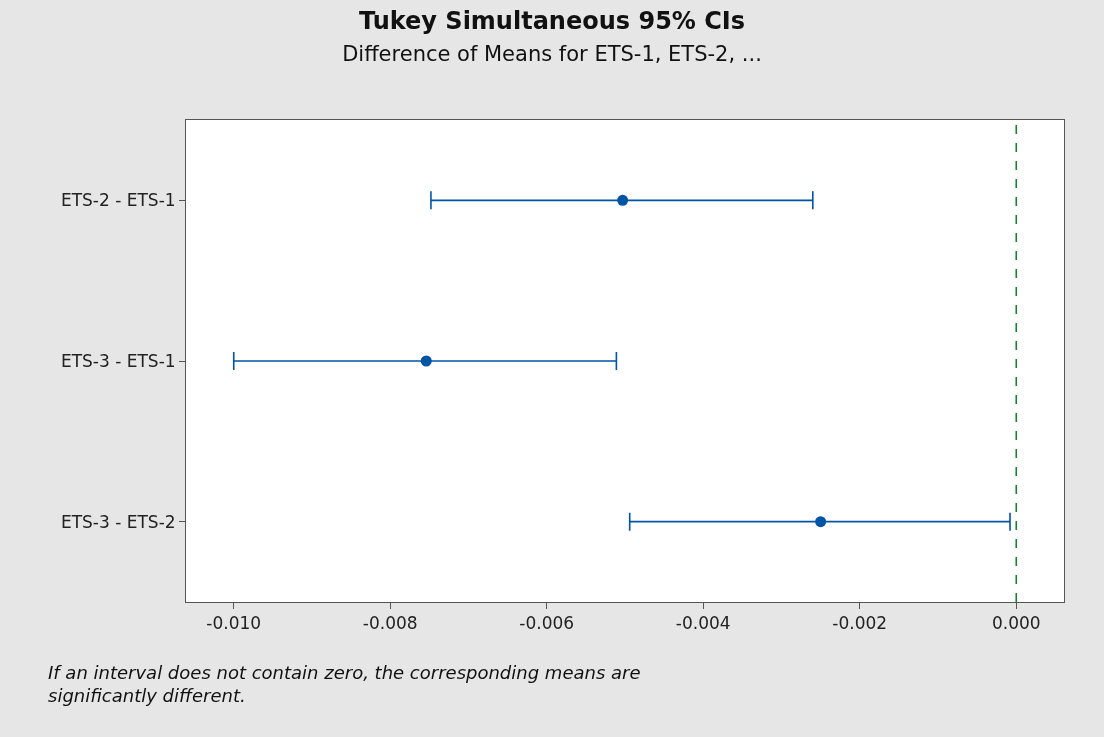 The height and width of the screenshot is (737, 1104). Describe the element at coordinates (552, 21) in the screenshot. I see `chart-title: Tukey Simultaneous 95% CIs` at that location.